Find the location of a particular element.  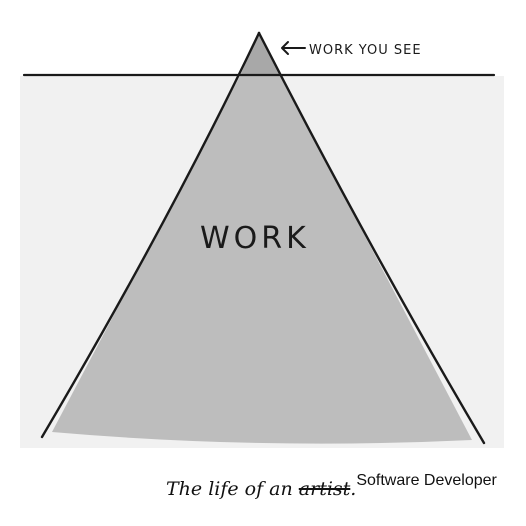

caption: The life of an artist.Software Developer is located at coordinates (331, 486).